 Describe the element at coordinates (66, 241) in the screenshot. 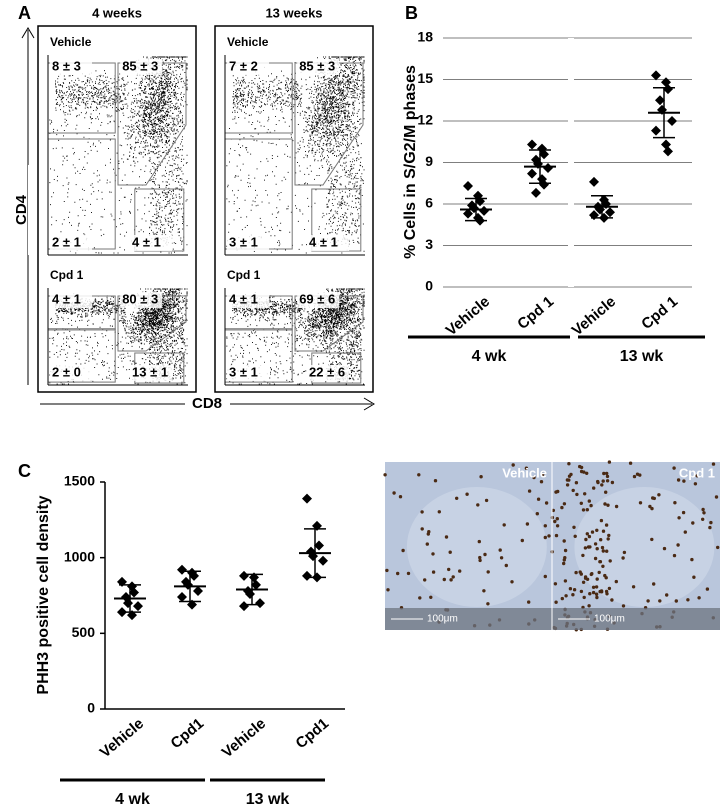

I see `quadrant-value: 2 ± 1` at that location.